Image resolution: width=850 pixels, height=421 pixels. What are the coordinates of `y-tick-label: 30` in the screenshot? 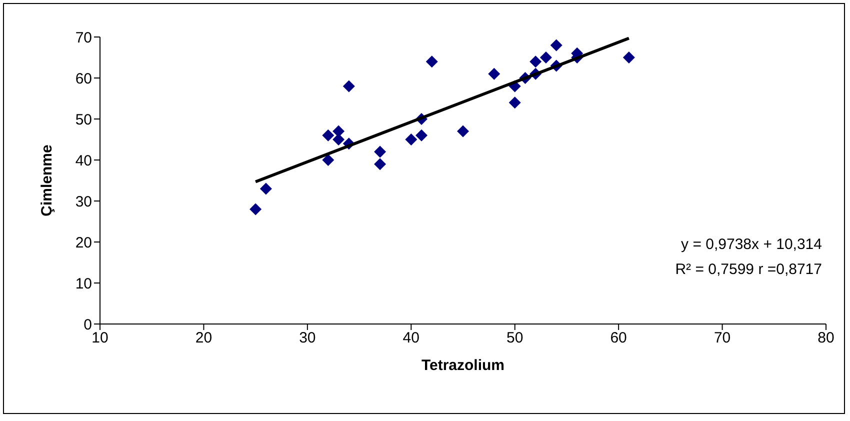 It's located at (83, 201).